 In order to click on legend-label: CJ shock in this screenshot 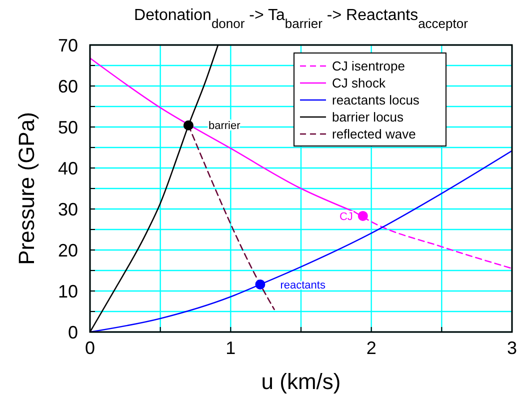, I will do `click(359, 83)`.